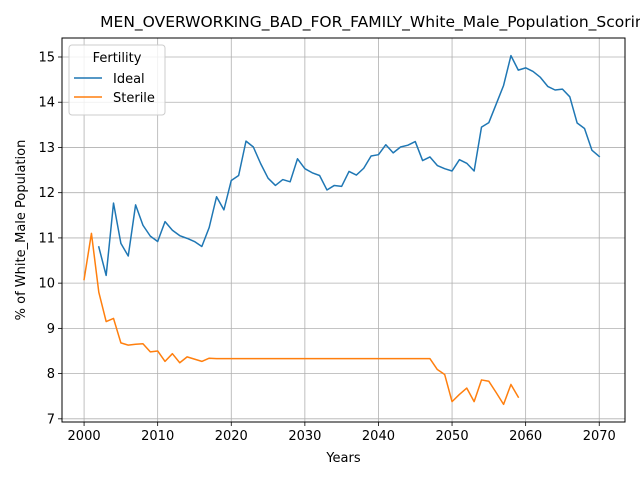  Describe the element at coordinates (452, 436) in the screenshot. I see `x-tick-label: 2050` at that location.